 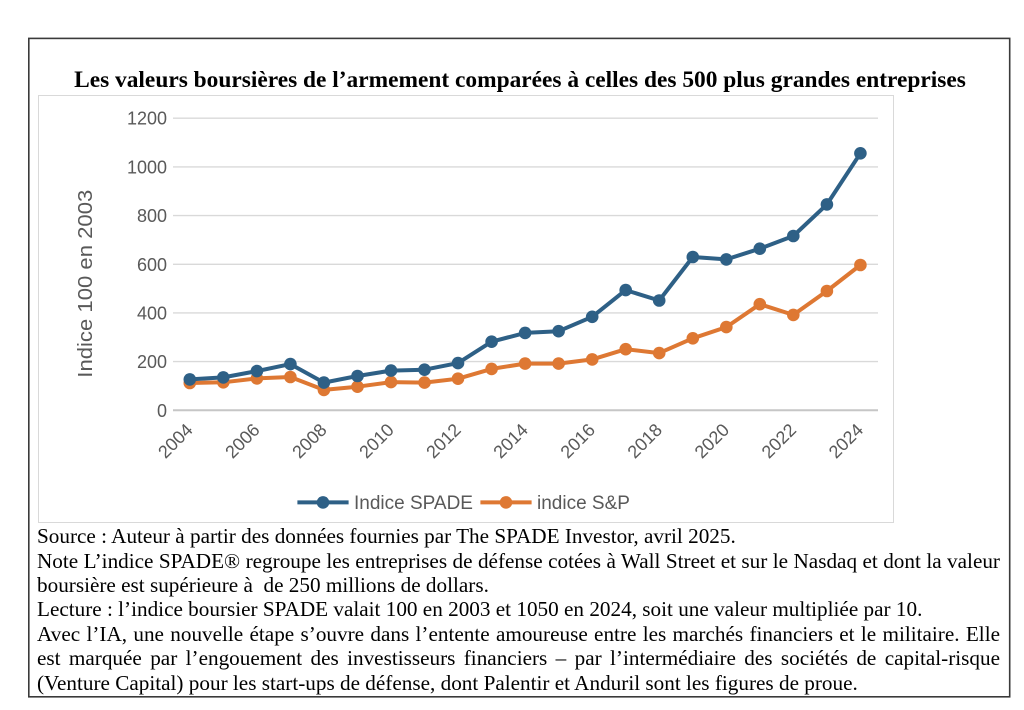 What do you see at coordinates (147, 167) in the screenshot?
I see `svg-text: 1000` at bounding box center [147, 167].